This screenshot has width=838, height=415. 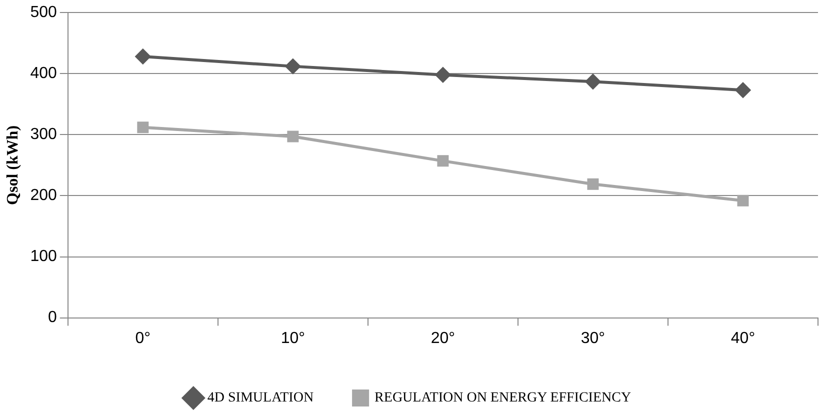 What do you see at coordinates (43, 257) in the screenshot?
I see `y-tick-label: 100` at bounding box center [43, 257].